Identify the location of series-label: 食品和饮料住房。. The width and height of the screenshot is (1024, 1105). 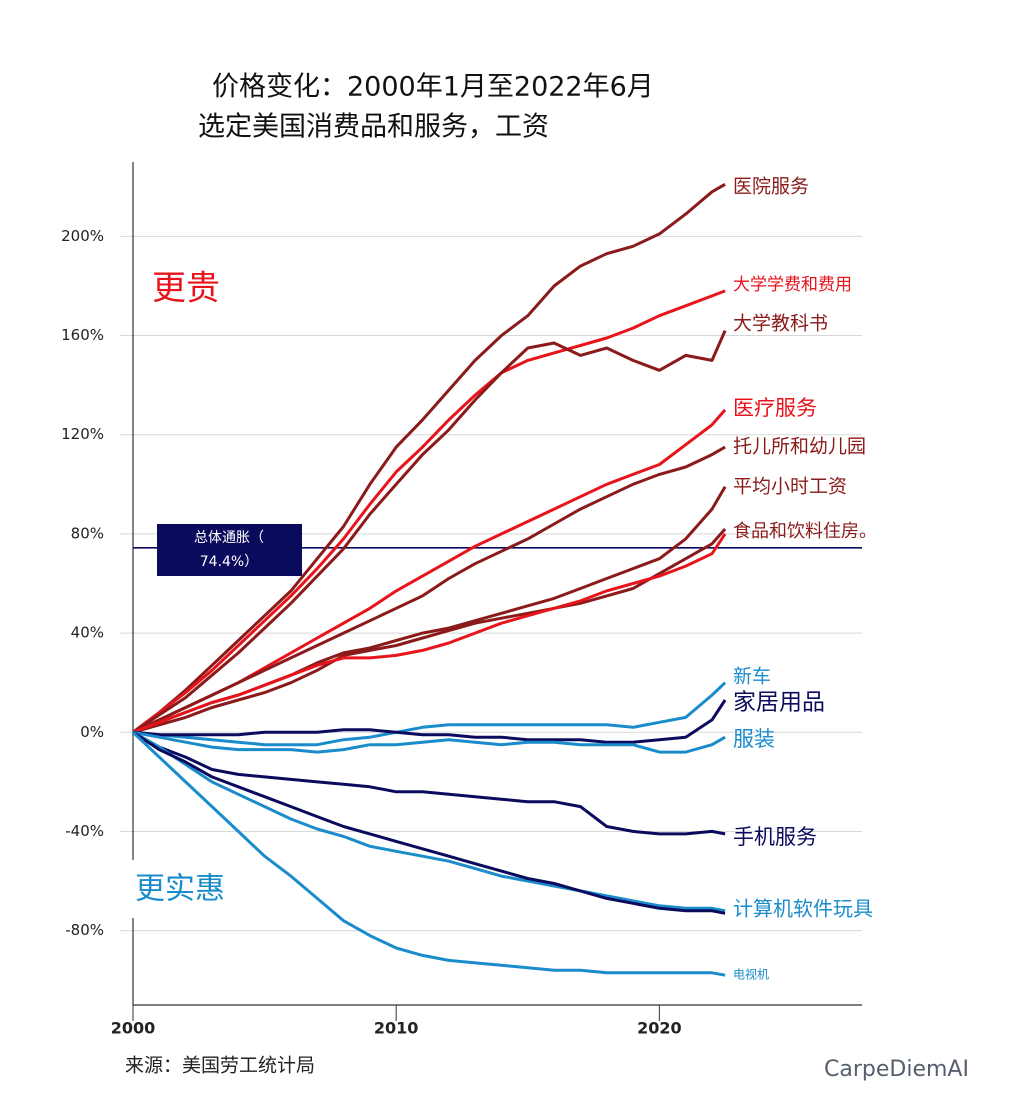
(805, 531).